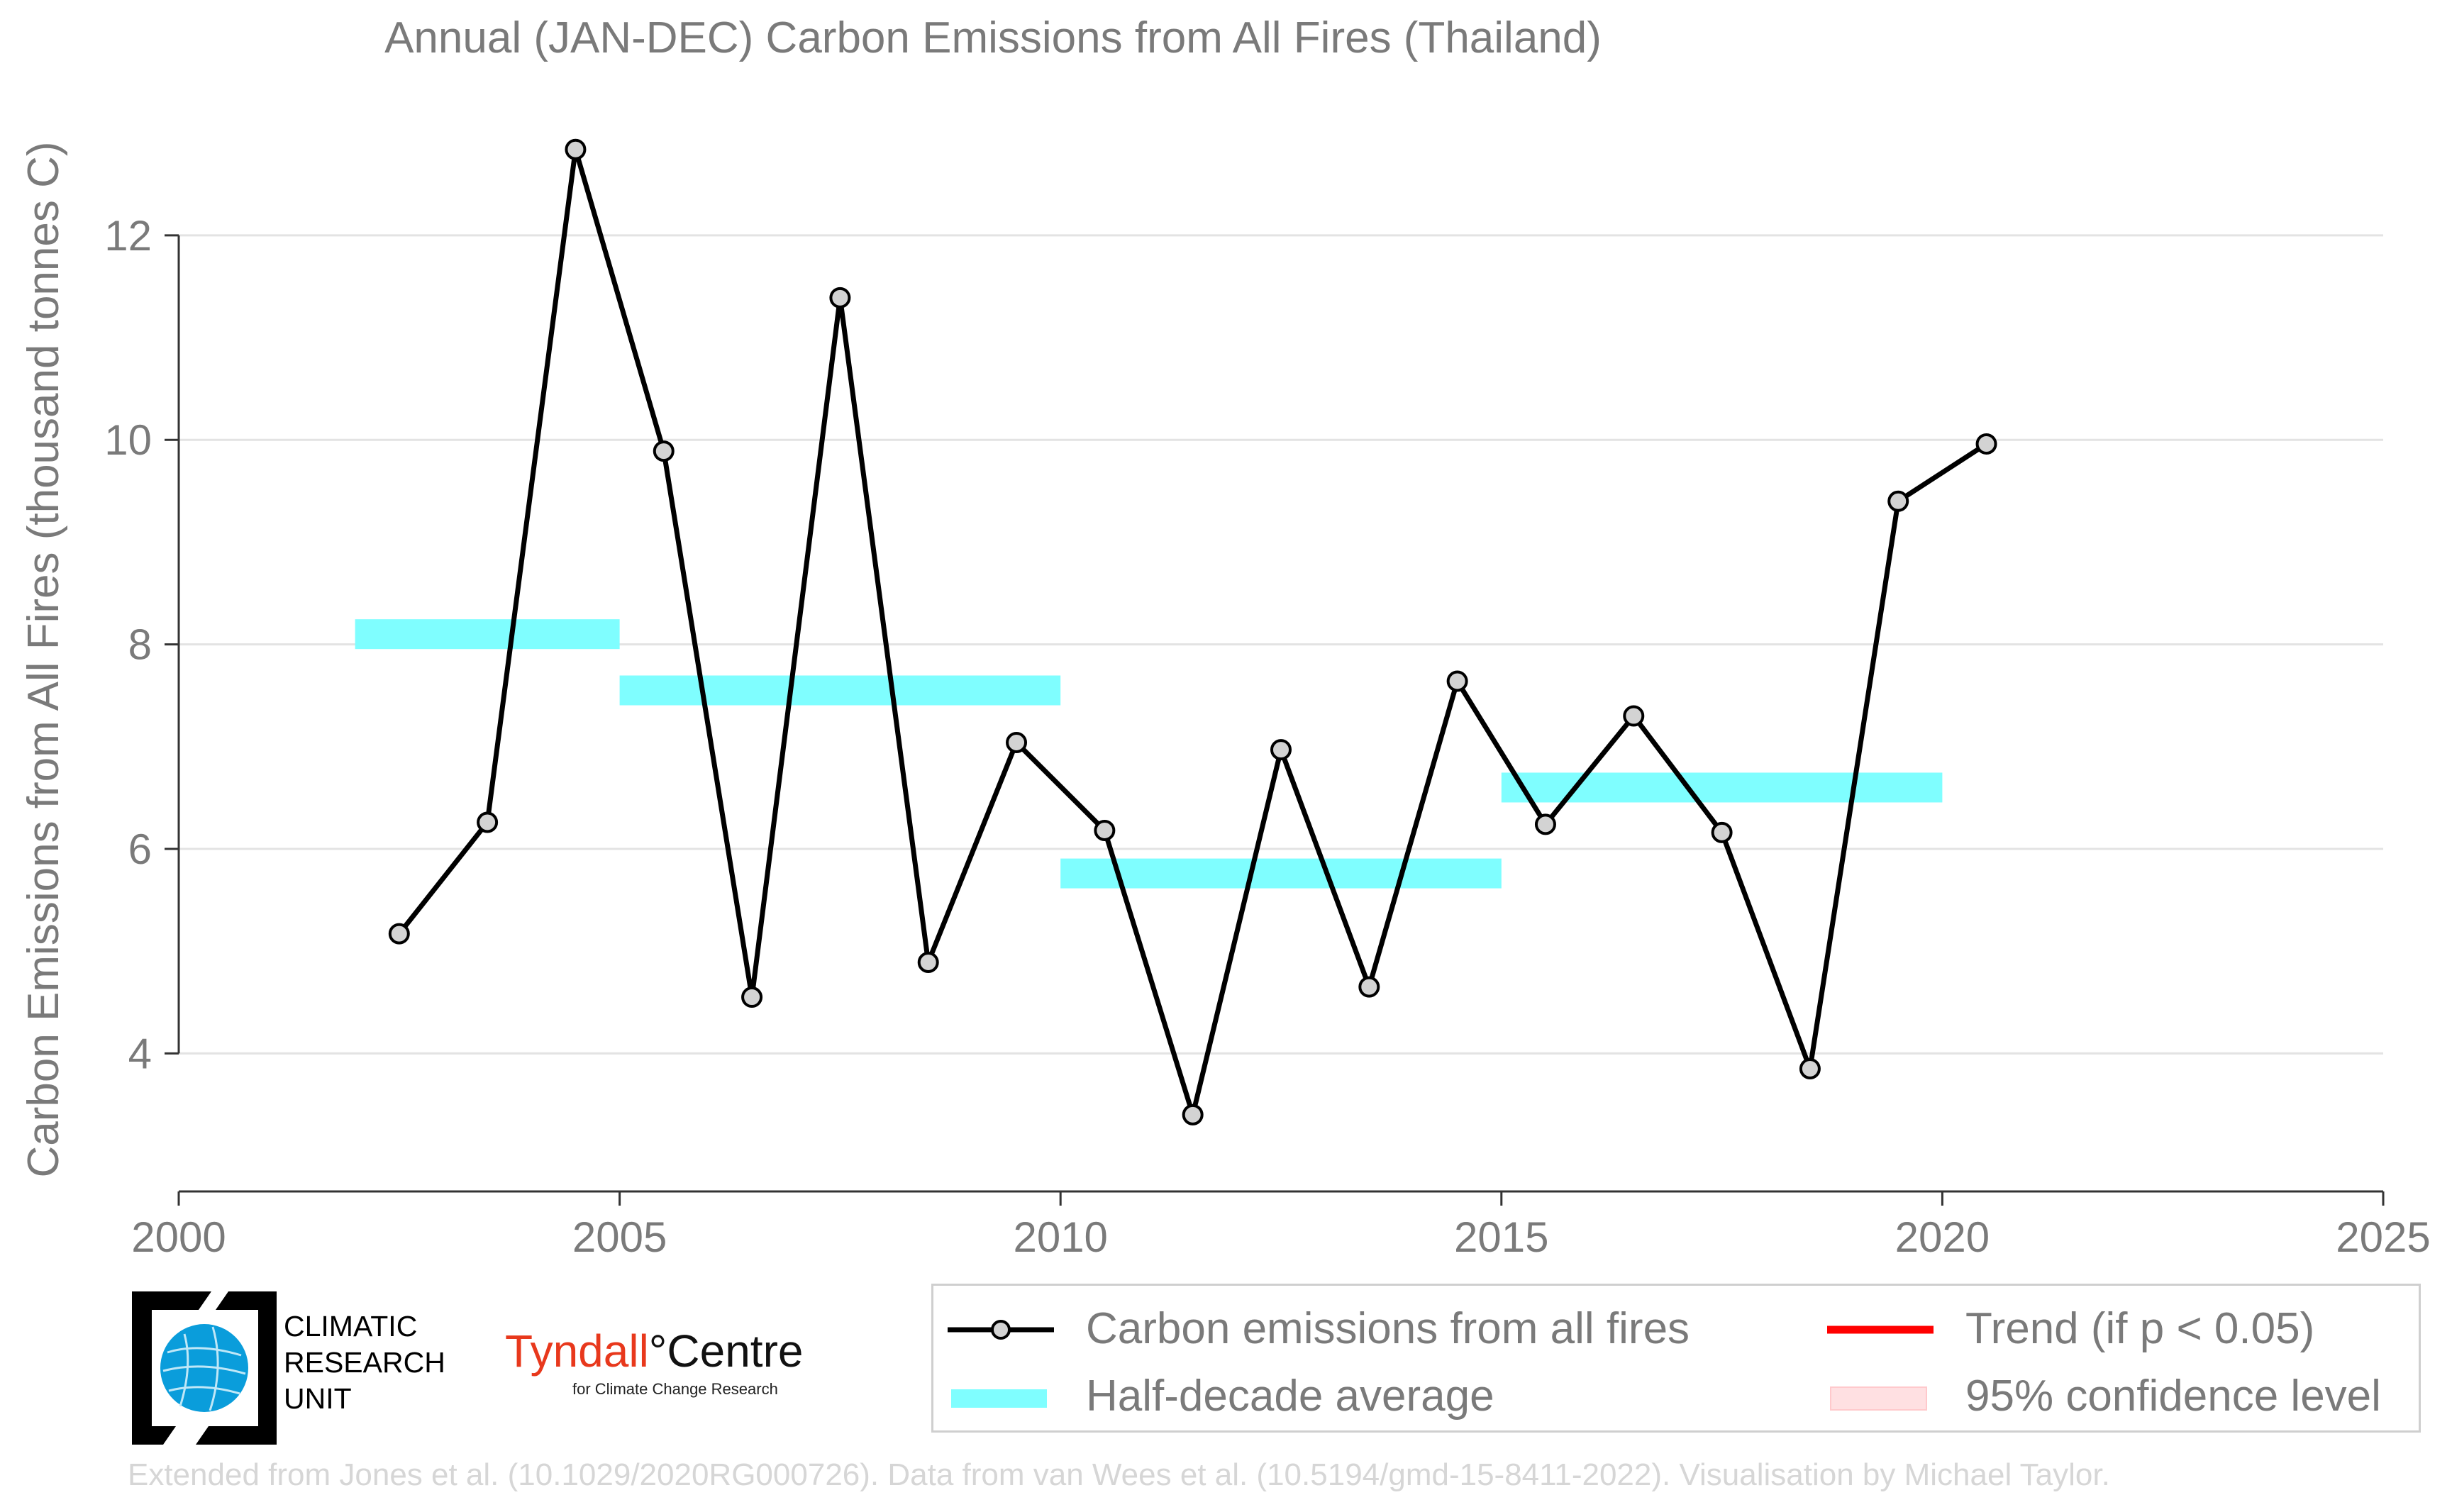 This screenshot has height=1512, width=2452. I want to click on x-tick-label: 2000, so click(178, 1237).